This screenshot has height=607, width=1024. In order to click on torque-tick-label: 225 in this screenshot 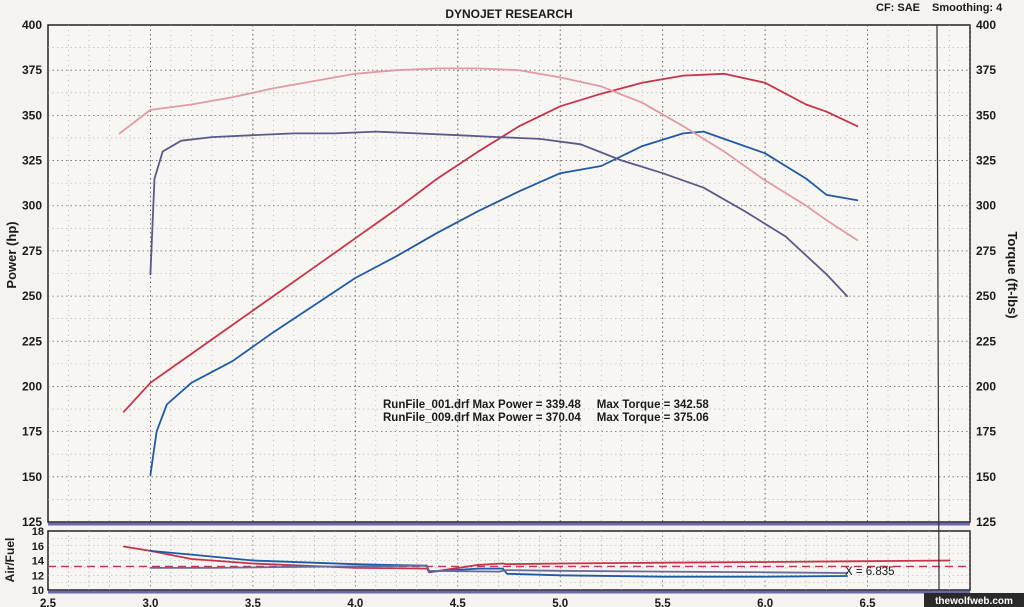, I will do `click(986, 341)`.